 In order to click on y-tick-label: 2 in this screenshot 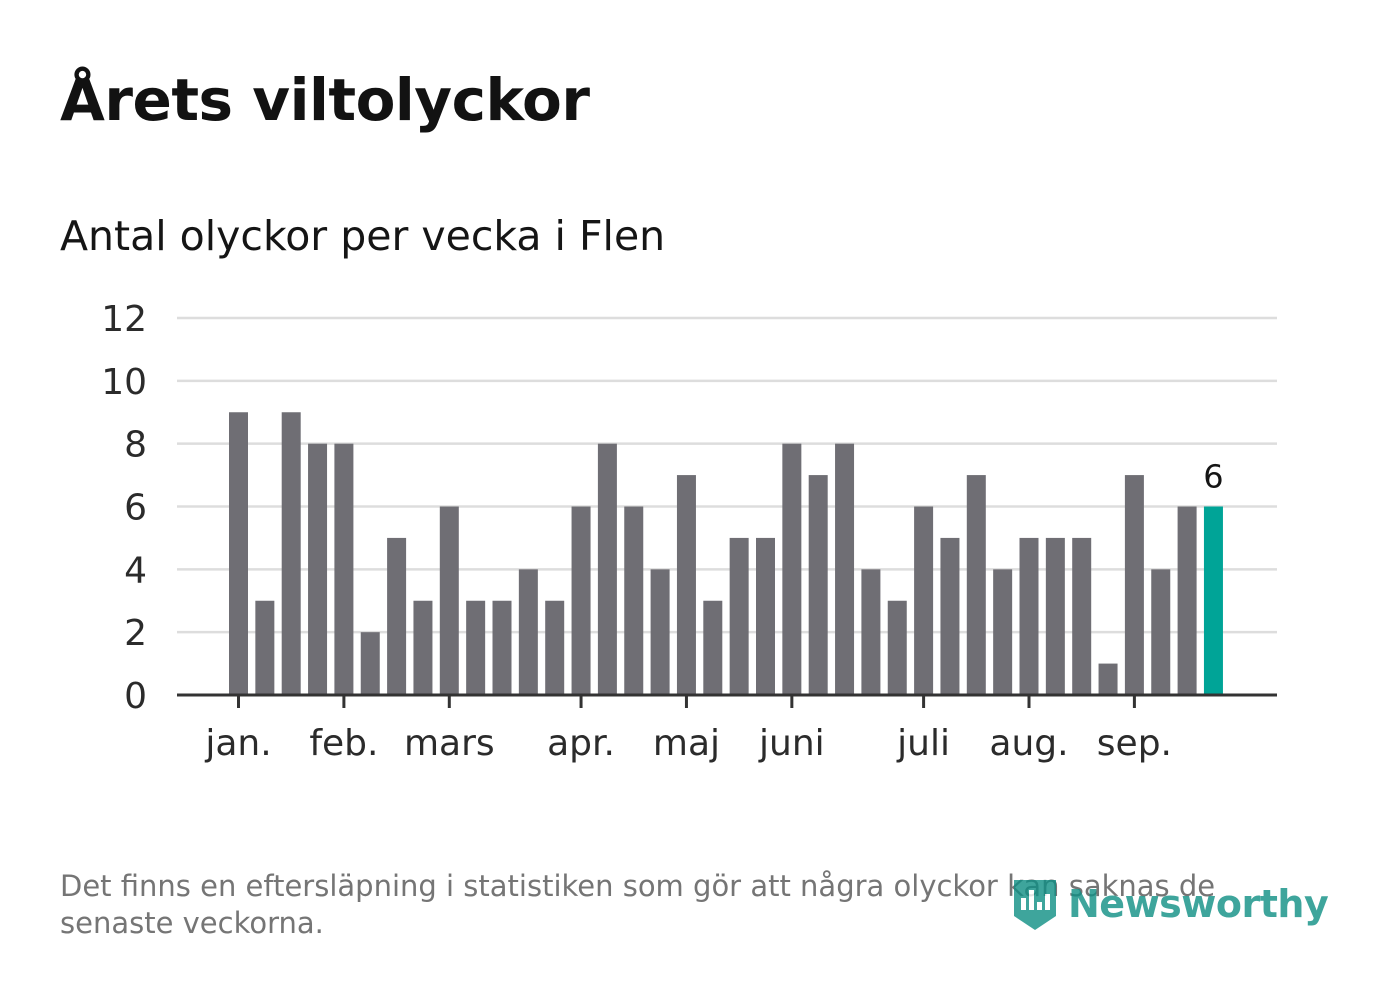, I will do `click(135, 633)`.